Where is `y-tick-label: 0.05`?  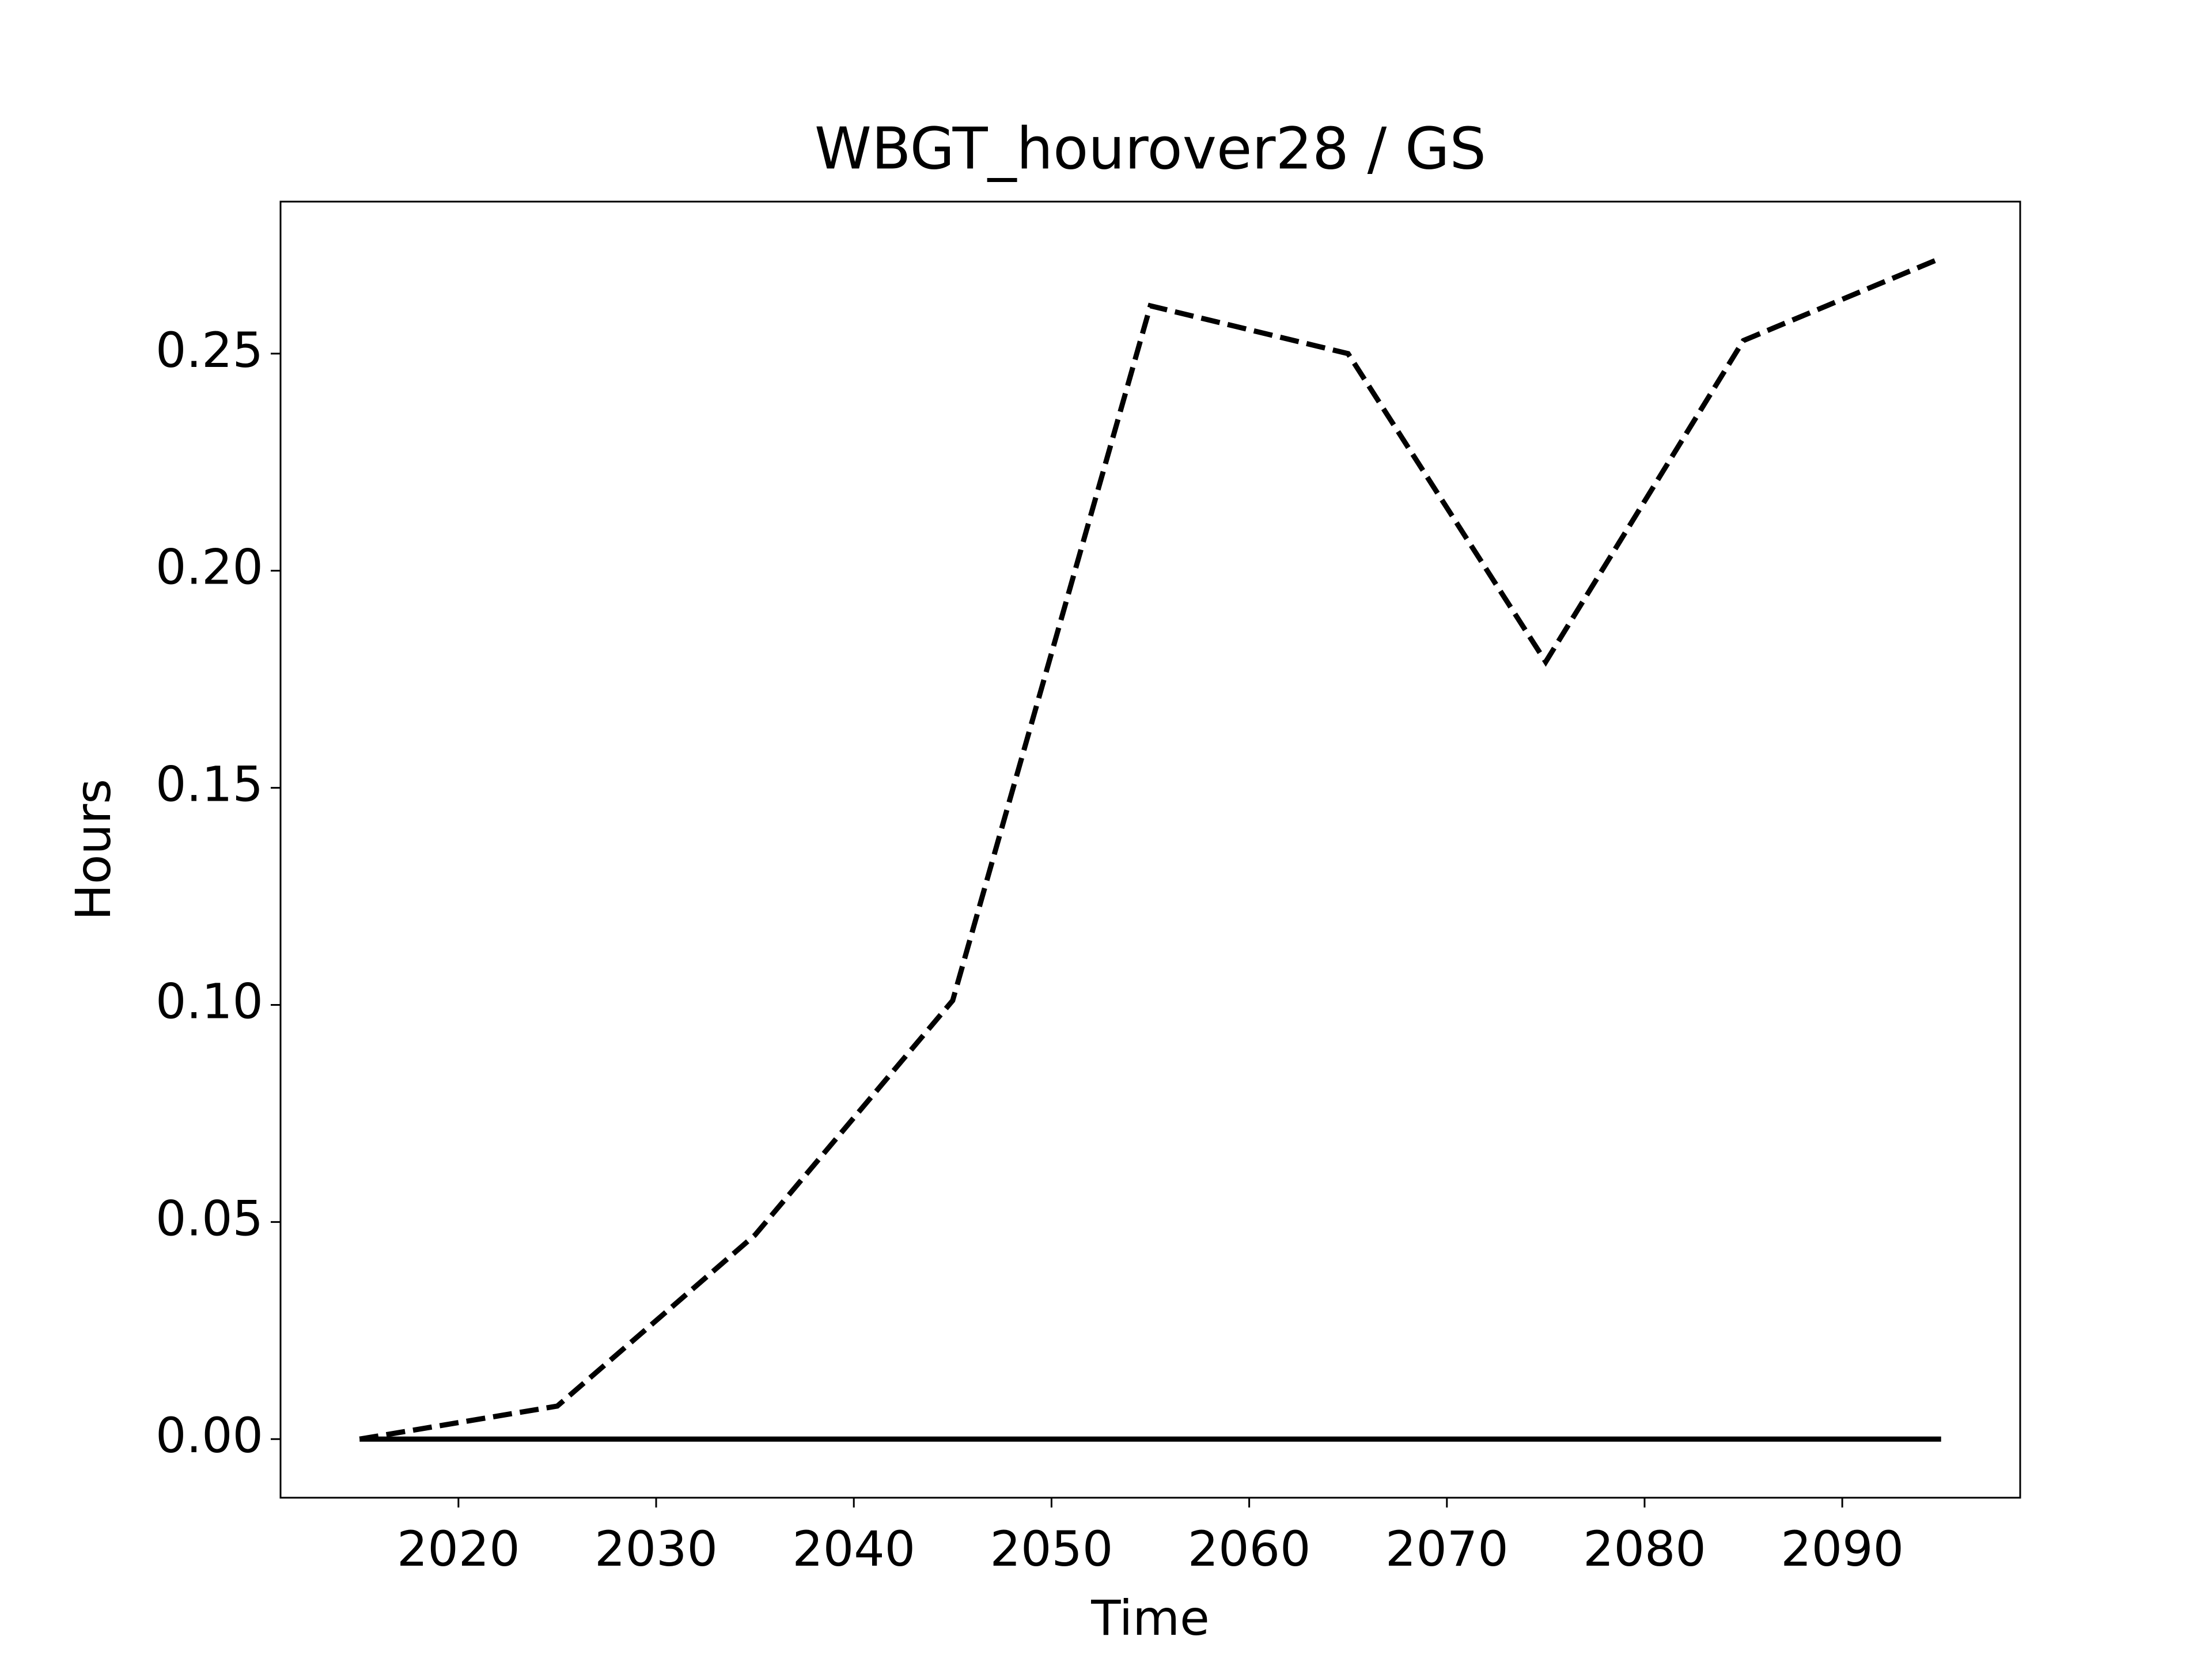 y-tick-label: 0.05 is located at coordinates (209, 1218).